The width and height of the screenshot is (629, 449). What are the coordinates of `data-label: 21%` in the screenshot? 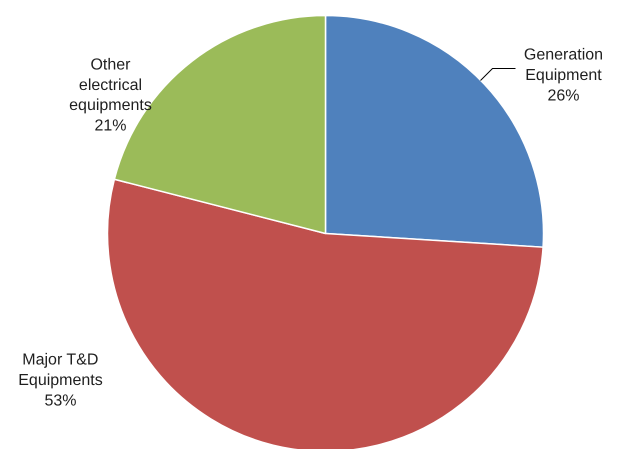 It's located at (110, 126).